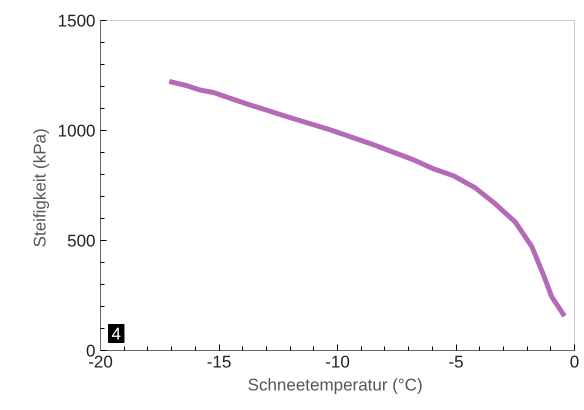 This screenshot has height=410, width=584. Describe the element at coordinates (81, 241) in the screenshot. I see `y-tick-label: 500` at that location.